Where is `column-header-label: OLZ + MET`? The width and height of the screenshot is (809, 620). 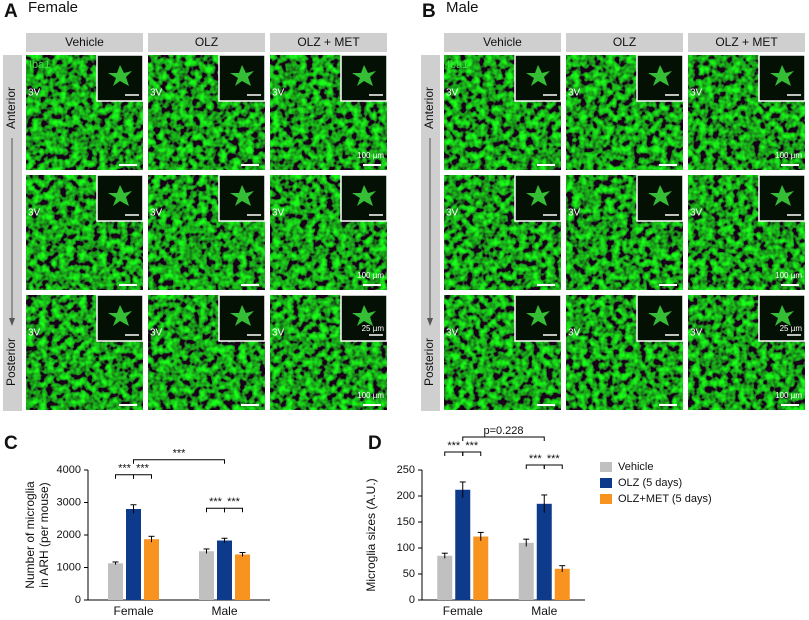
column-header-label: OLZ + MET is located at coordinates (746, 42).